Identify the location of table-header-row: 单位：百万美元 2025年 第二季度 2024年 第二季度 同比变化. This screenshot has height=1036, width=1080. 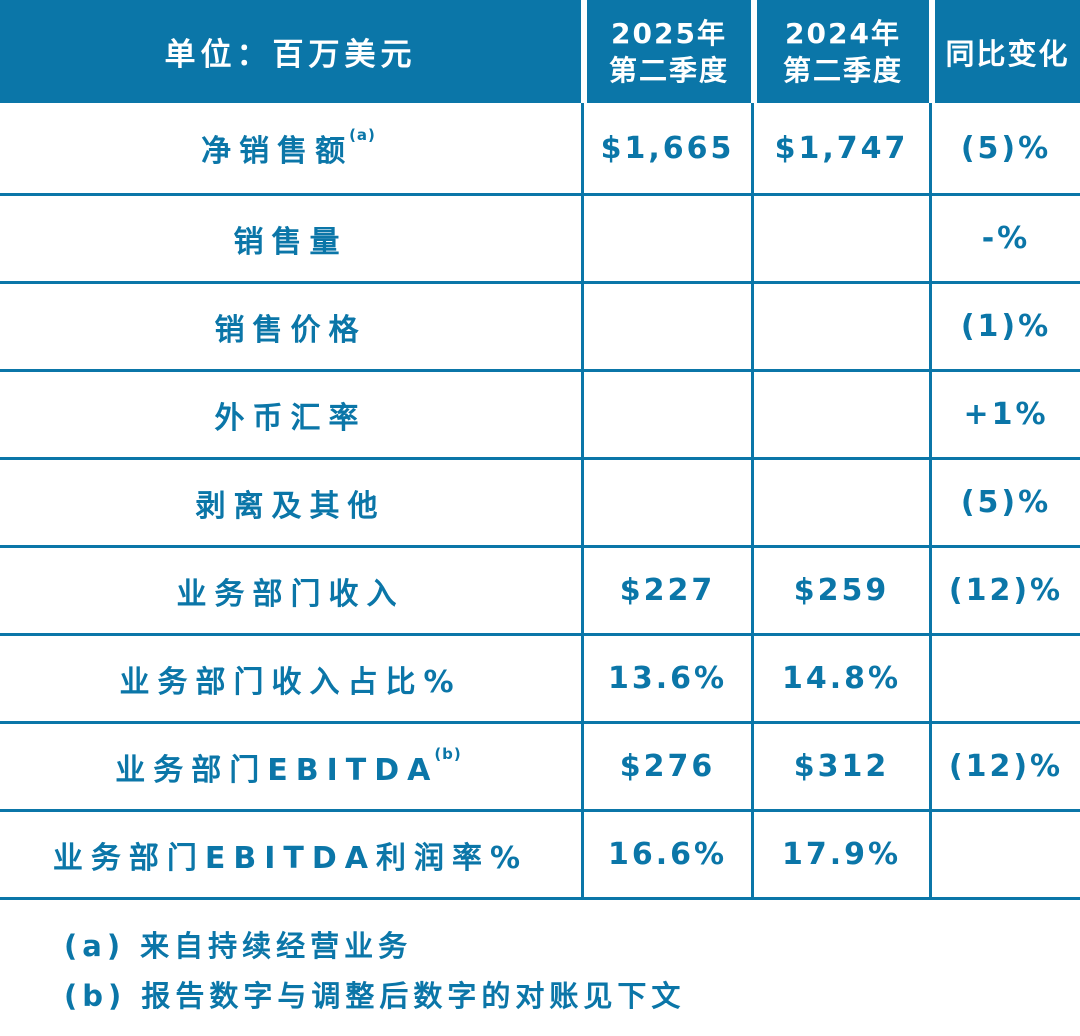
(540, 51).